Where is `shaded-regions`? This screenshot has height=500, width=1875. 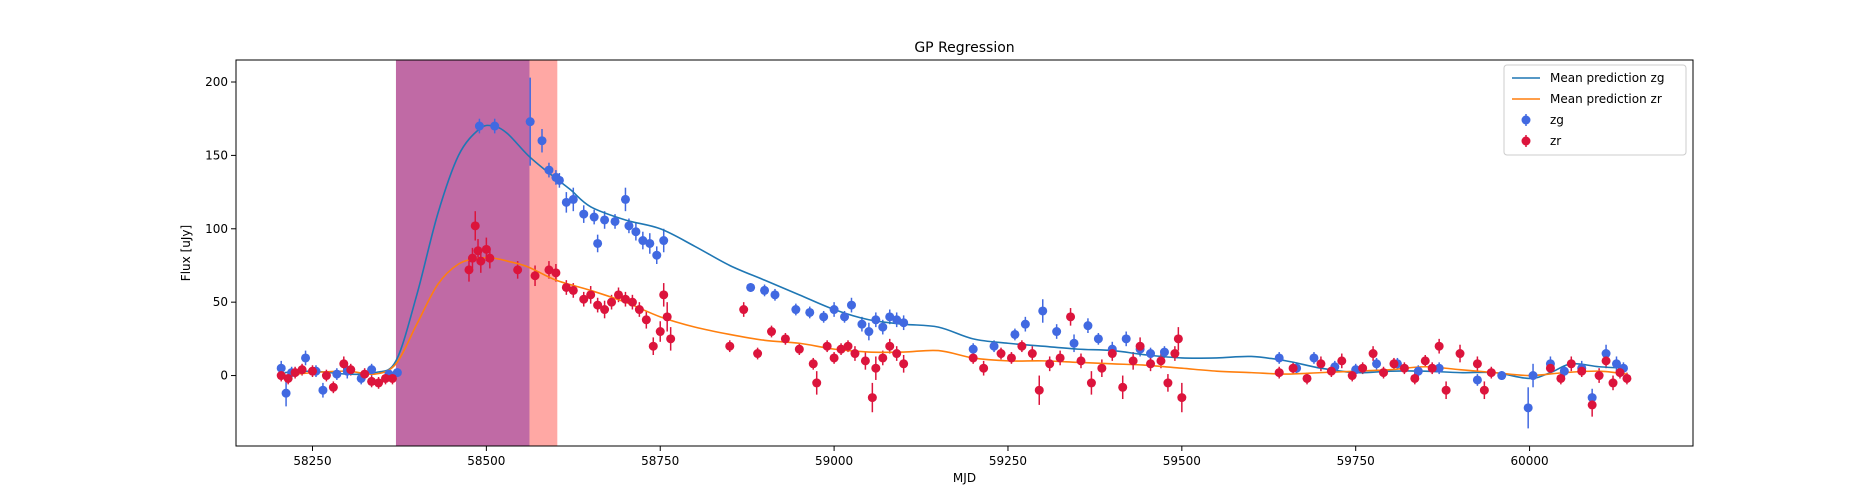
shaded-regions is located at coordinates (476, 253).